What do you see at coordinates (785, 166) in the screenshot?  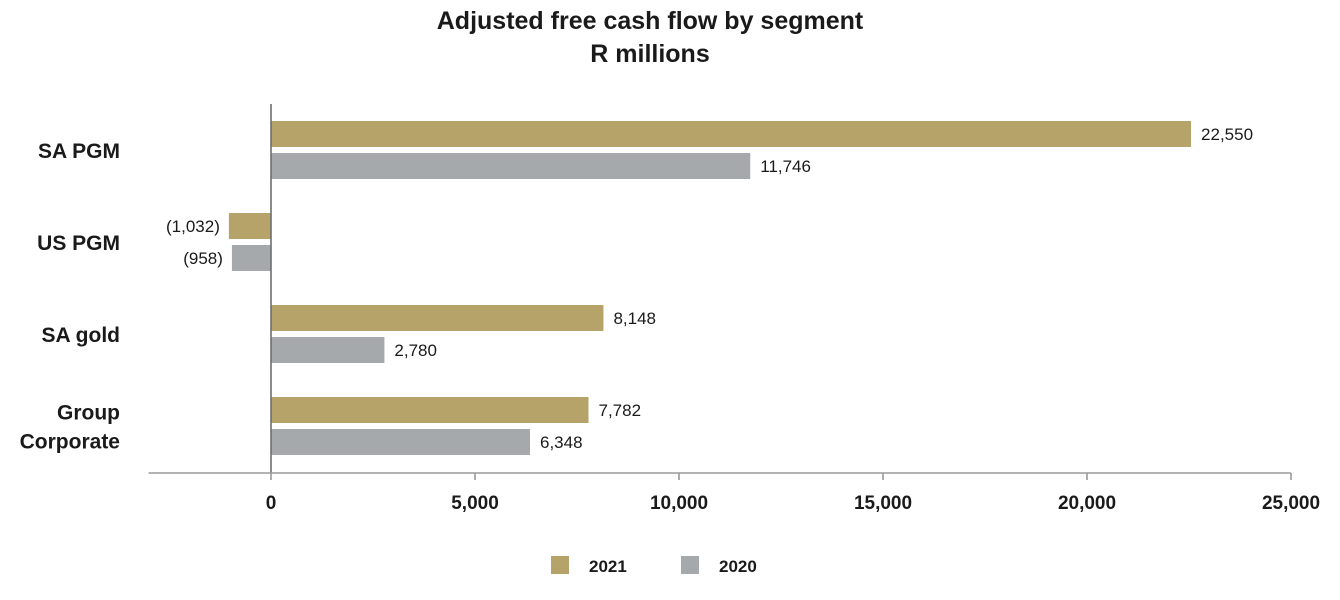 I see `data-label: 11,746` at bounding box center [785, 166].